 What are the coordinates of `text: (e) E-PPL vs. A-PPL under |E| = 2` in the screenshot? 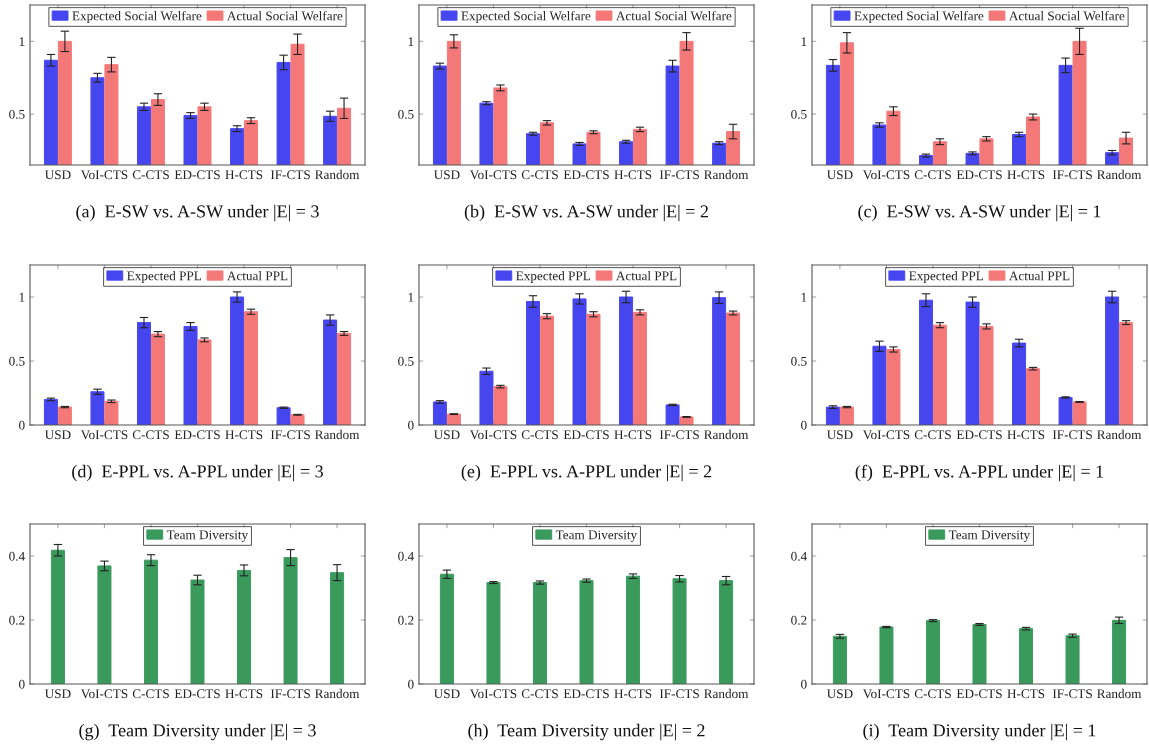 It's located at (586, 473).